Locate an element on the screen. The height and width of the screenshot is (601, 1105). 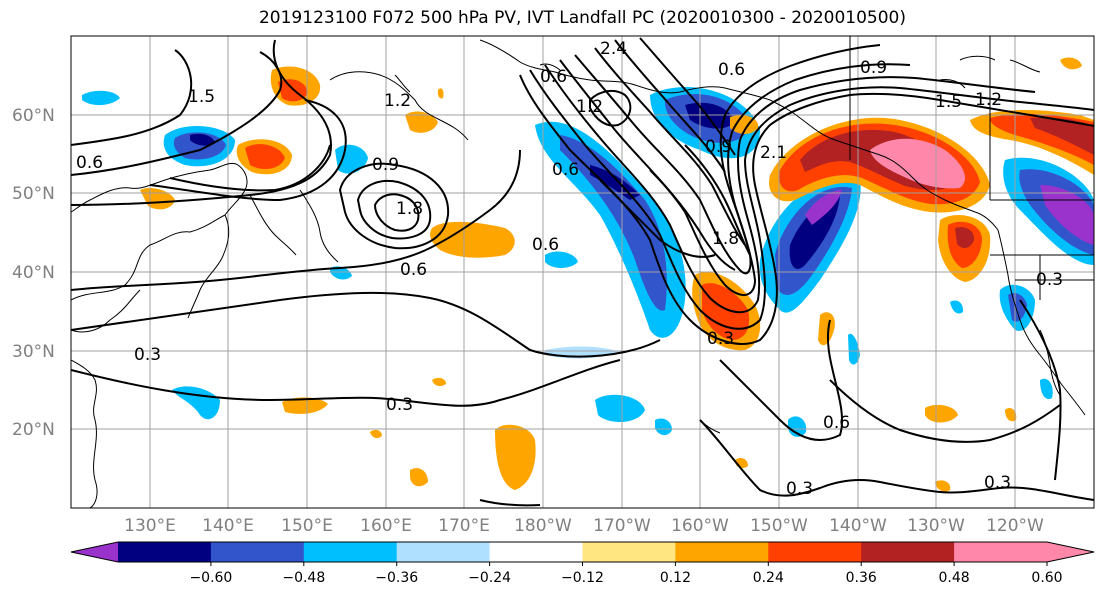
lon-label: 130°W is located at coordinates (936, 526).